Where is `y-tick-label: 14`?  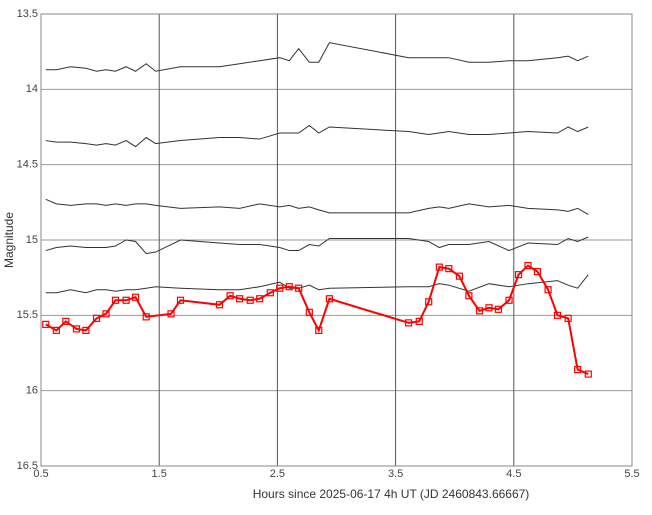
y-tick-label: 14 is located at coordinates (32, 89).